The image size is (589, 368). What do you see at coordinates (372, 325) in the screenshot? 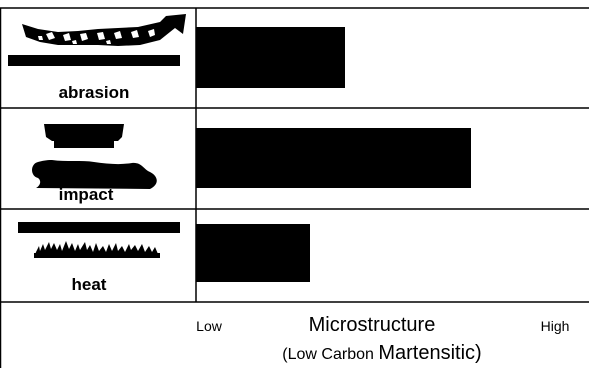
I see `x-axis-title: Microstructure` at bounding box center [372, 325].